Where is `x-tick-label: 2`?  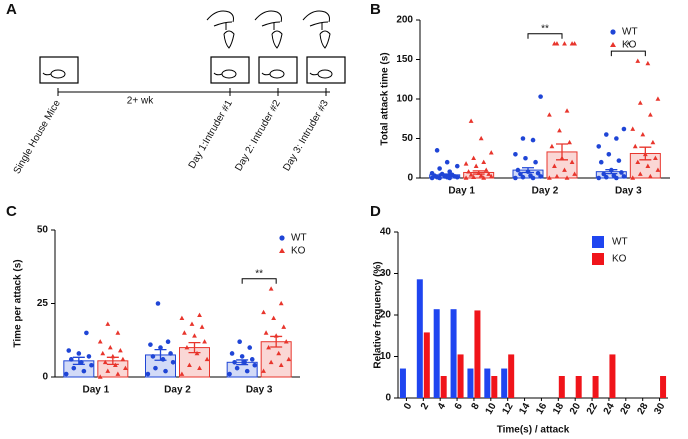
x-tick-label: 2 is located at coordinates (425, 406).